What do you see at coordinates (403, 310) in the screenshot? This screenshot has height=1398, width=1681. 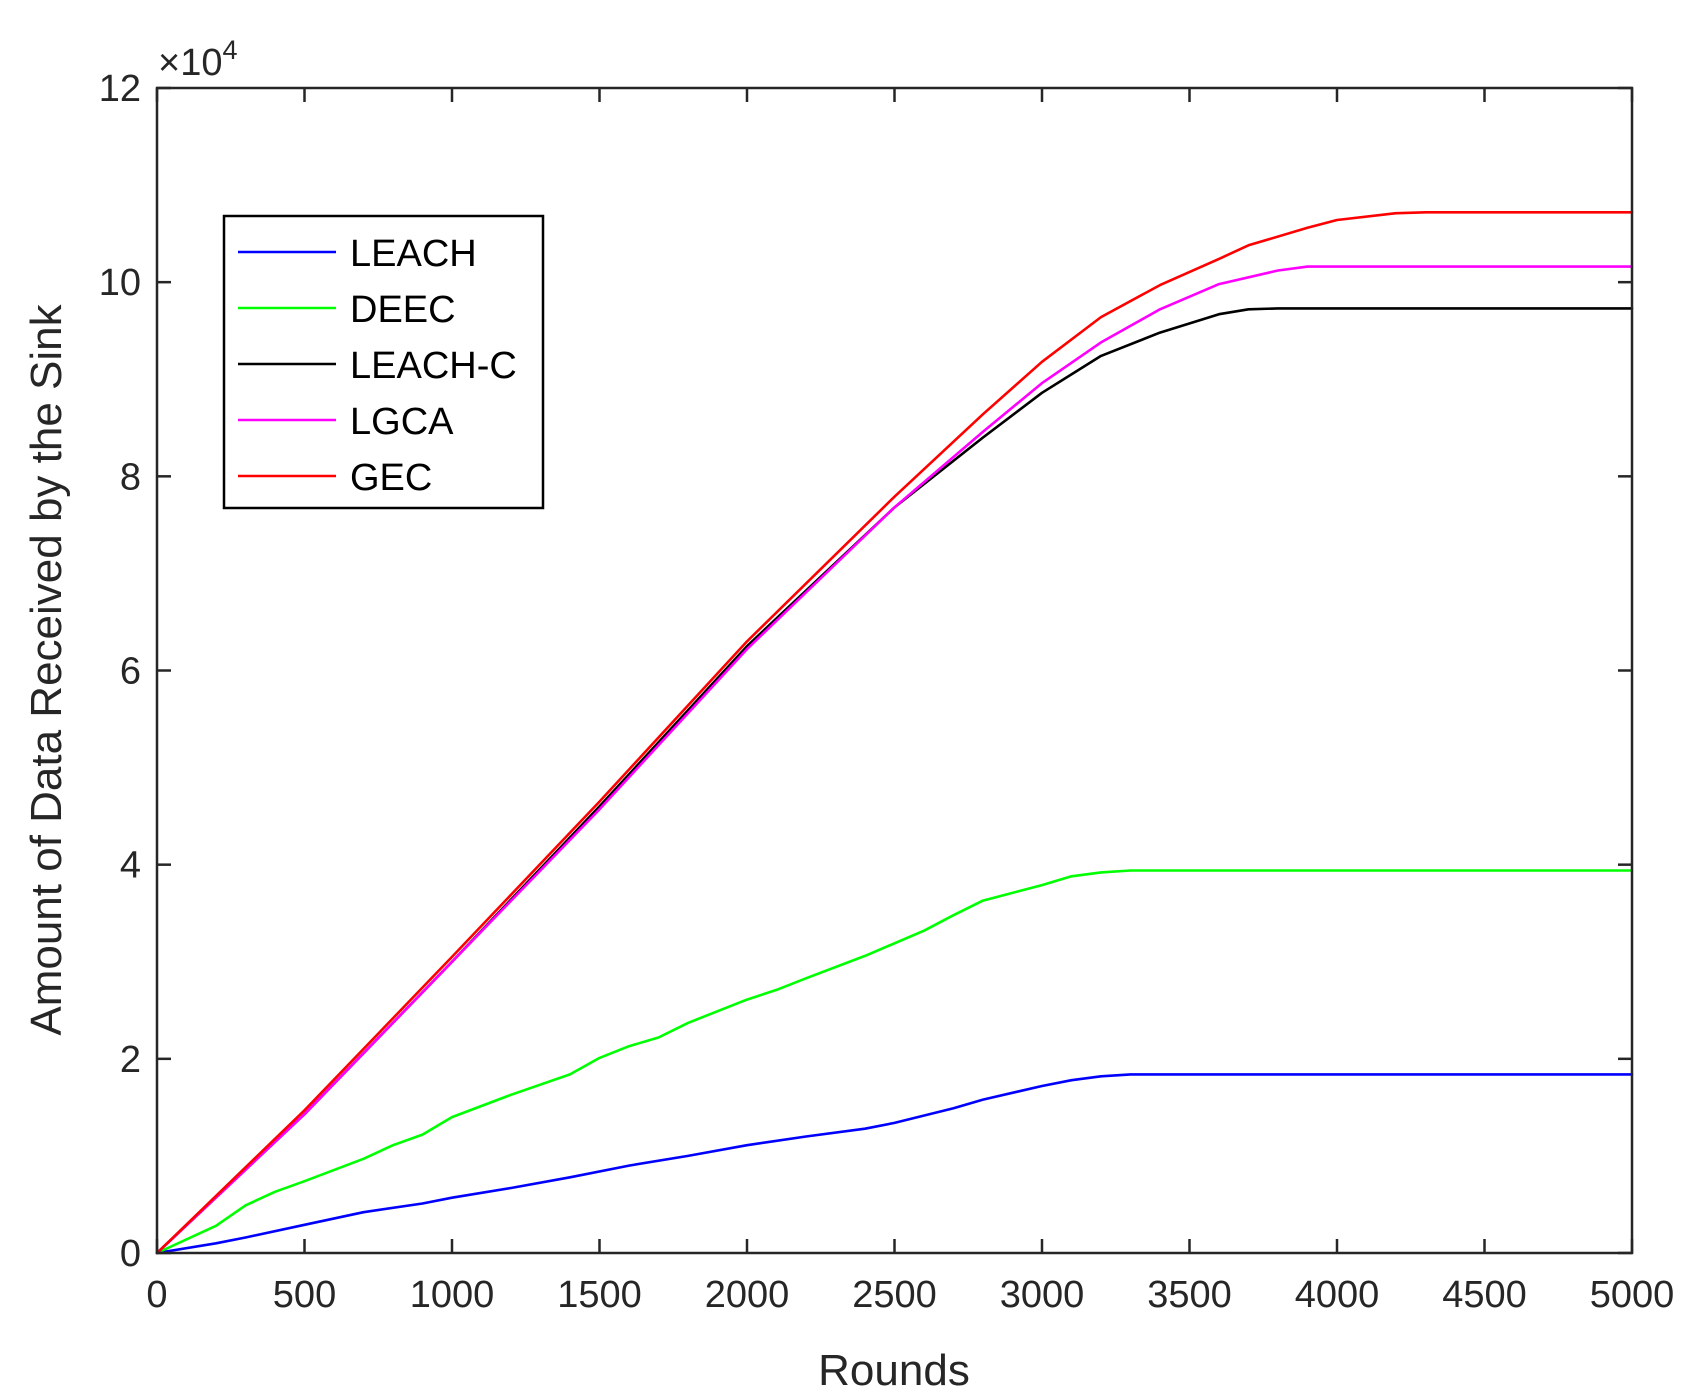 I see `legend-label-deec: DEEC` at bounding box center [403, 310].